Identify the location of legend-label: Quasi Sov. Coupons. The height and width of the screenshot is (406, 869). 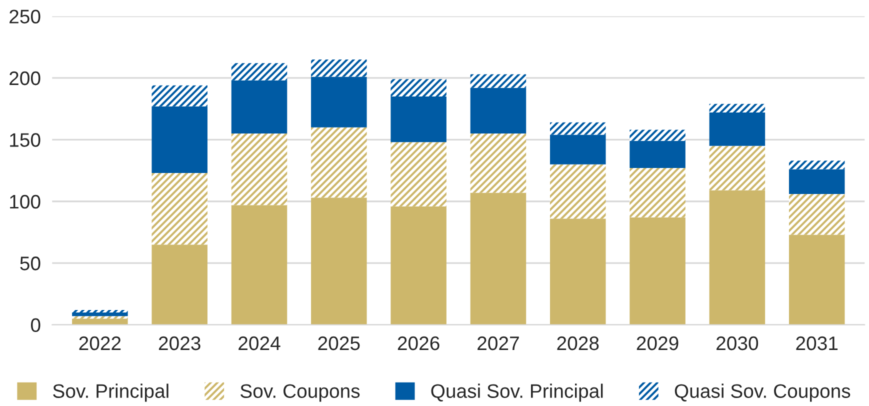
(762, 393).